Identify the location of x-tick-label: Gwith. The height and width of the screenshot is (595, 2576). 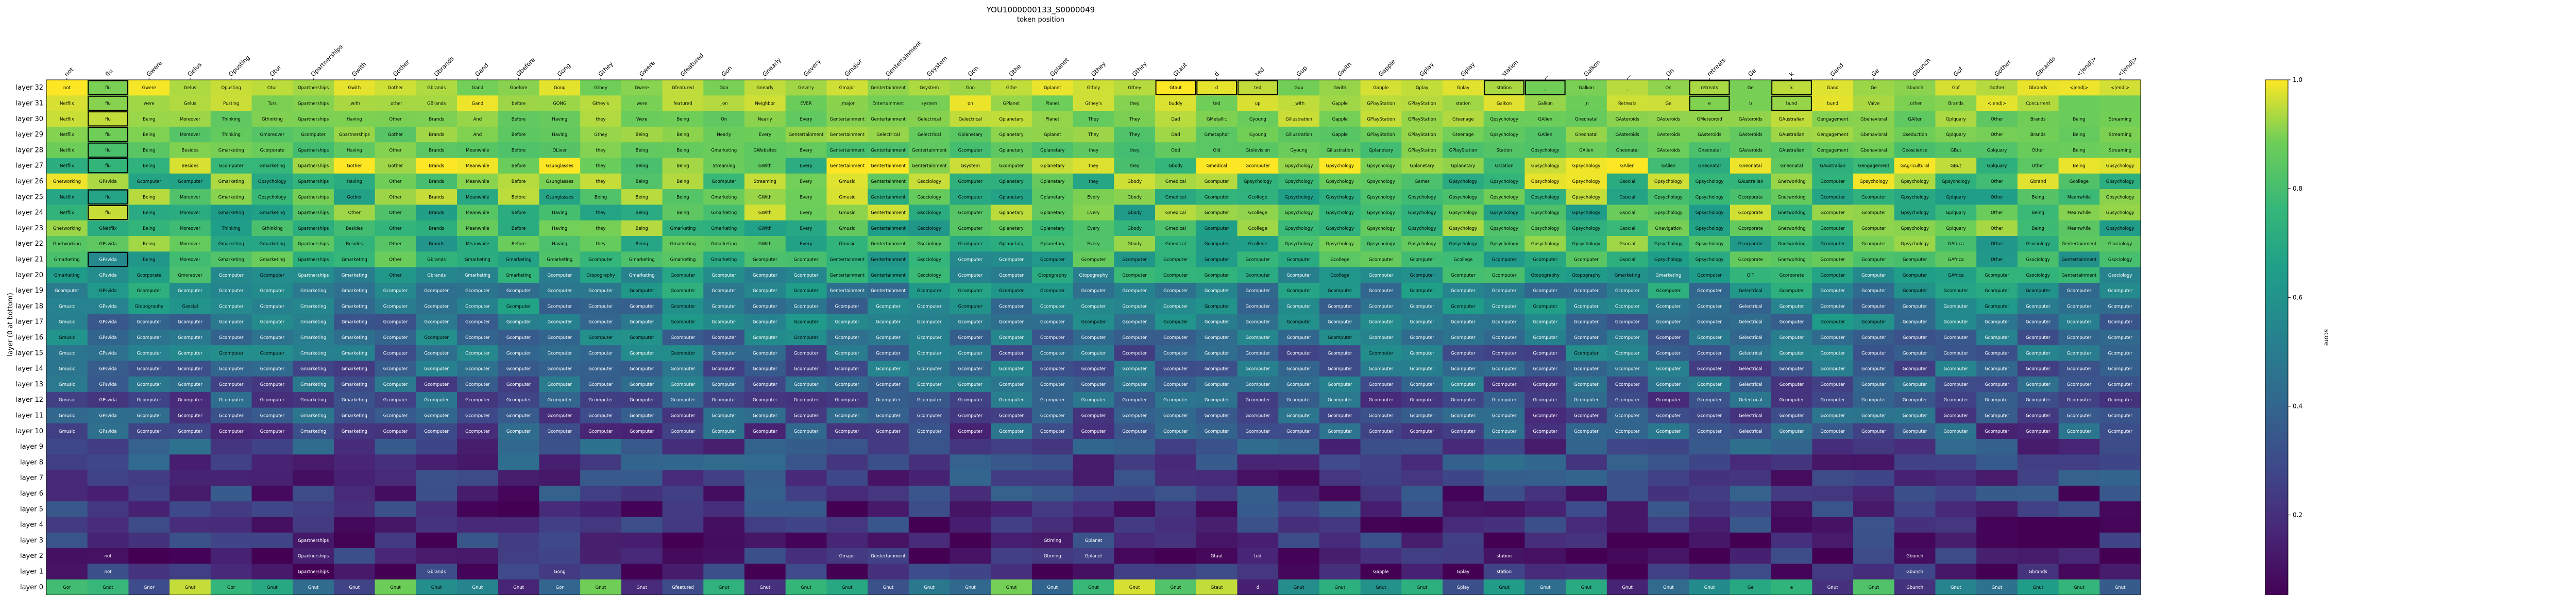
(1344, 69).